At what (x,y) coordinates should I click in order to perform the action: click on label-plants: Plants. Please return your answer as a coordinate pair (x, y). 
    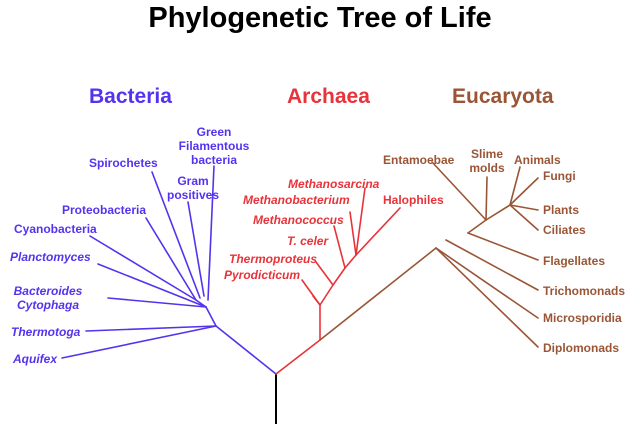
    Looking at the image, I should click on (561, 210).